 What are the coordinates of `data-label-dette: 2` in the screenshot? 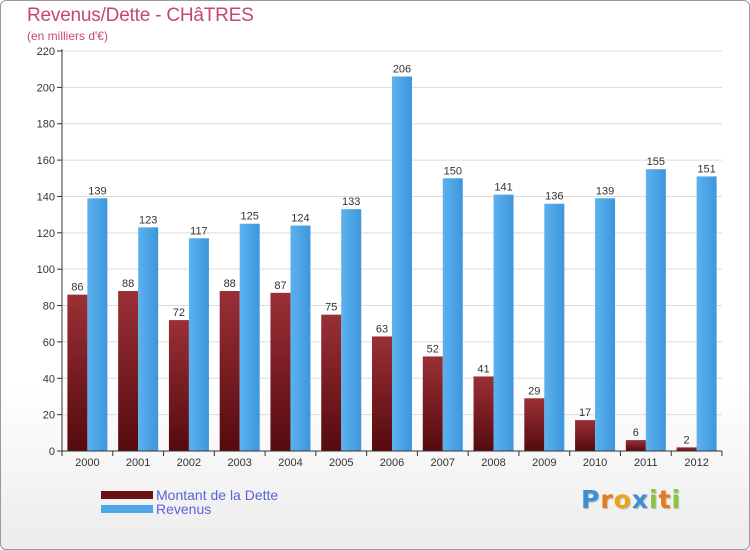 It's located at (687, 440).